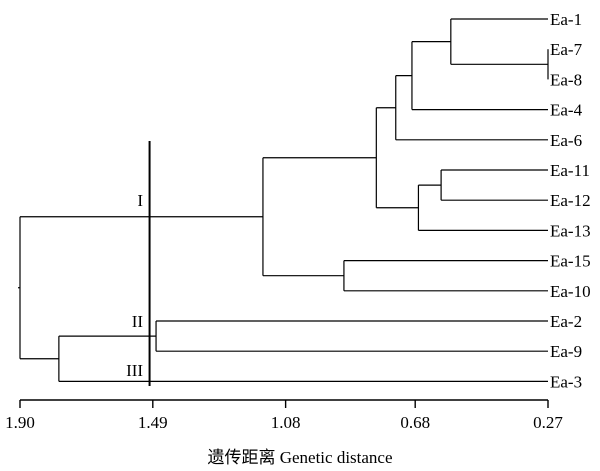 Image resolution: width=600 pixels, height=471 pixels. What do you see at coordinates (566, 19) in the screenshot?
I see `leaf-label: Ea-1` at bounding box center [566, 19].